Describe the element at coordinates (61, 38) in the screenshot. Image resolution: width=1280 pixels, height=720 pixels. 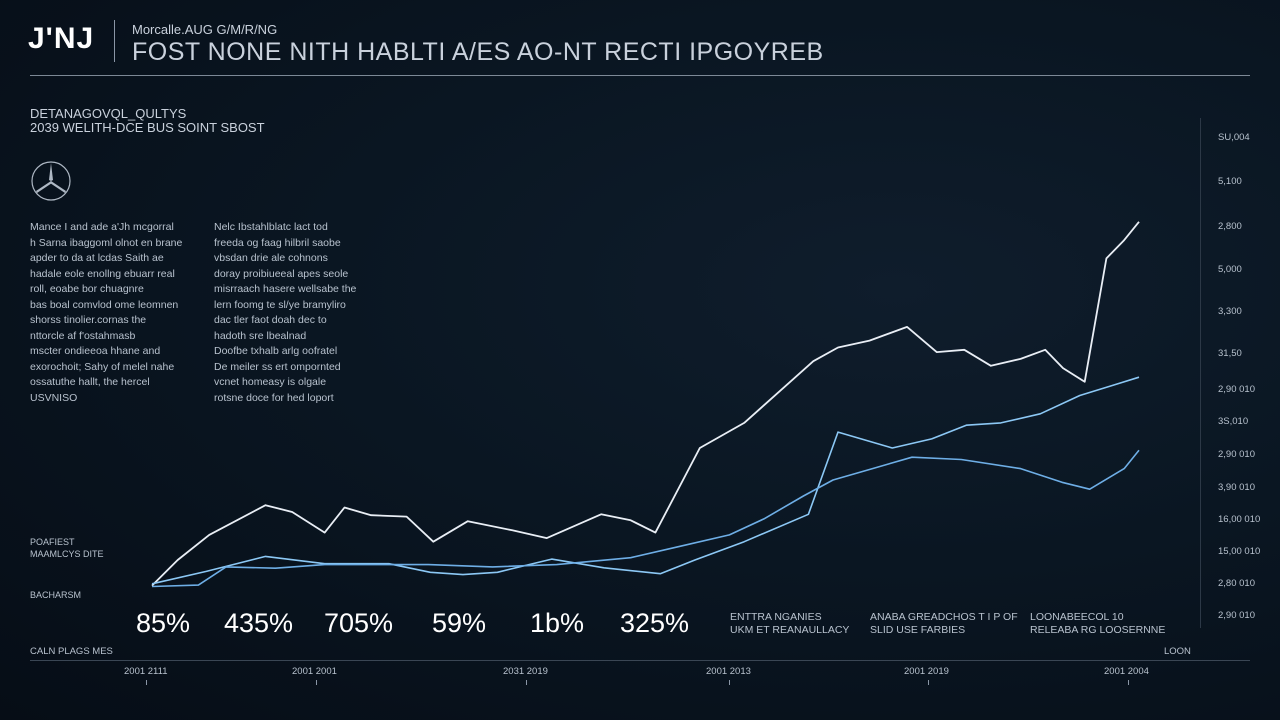
I see `brand-logo: J'NJ` at that location.